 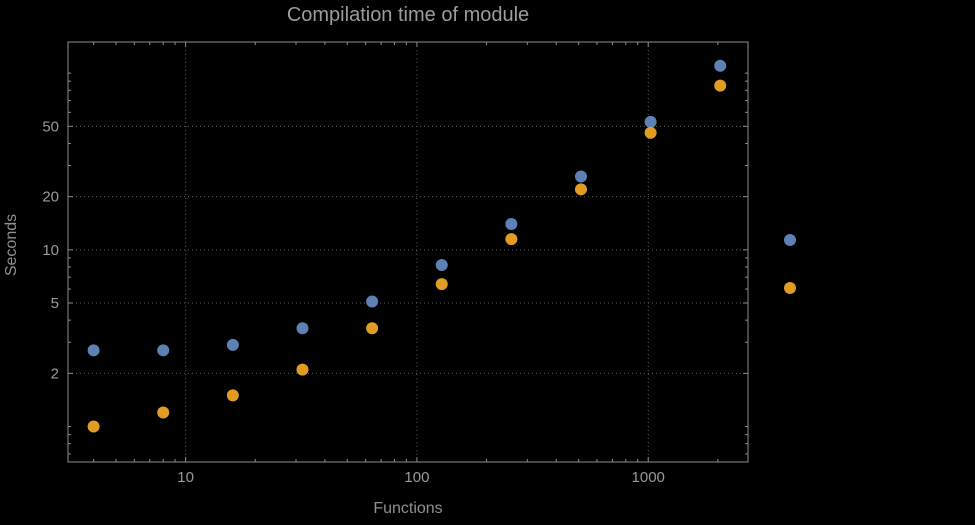 What do you see at coordinates (648, 477) in the screenshot?
I see `x-tick-label: 1000` at bounding box center [648, 477].